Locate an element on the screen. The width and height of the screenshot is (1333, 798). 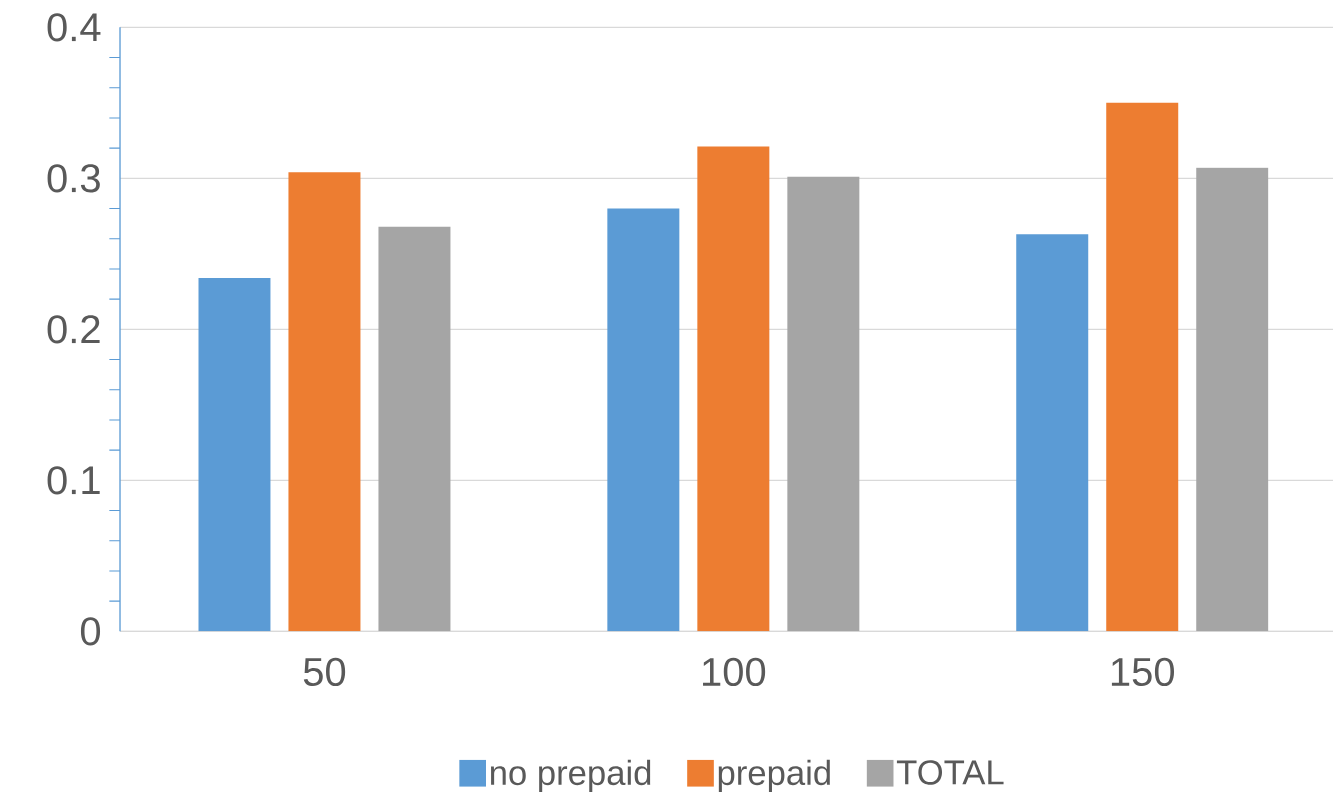
y-tick-label: 0.1 is located at coordinates (73, 480).